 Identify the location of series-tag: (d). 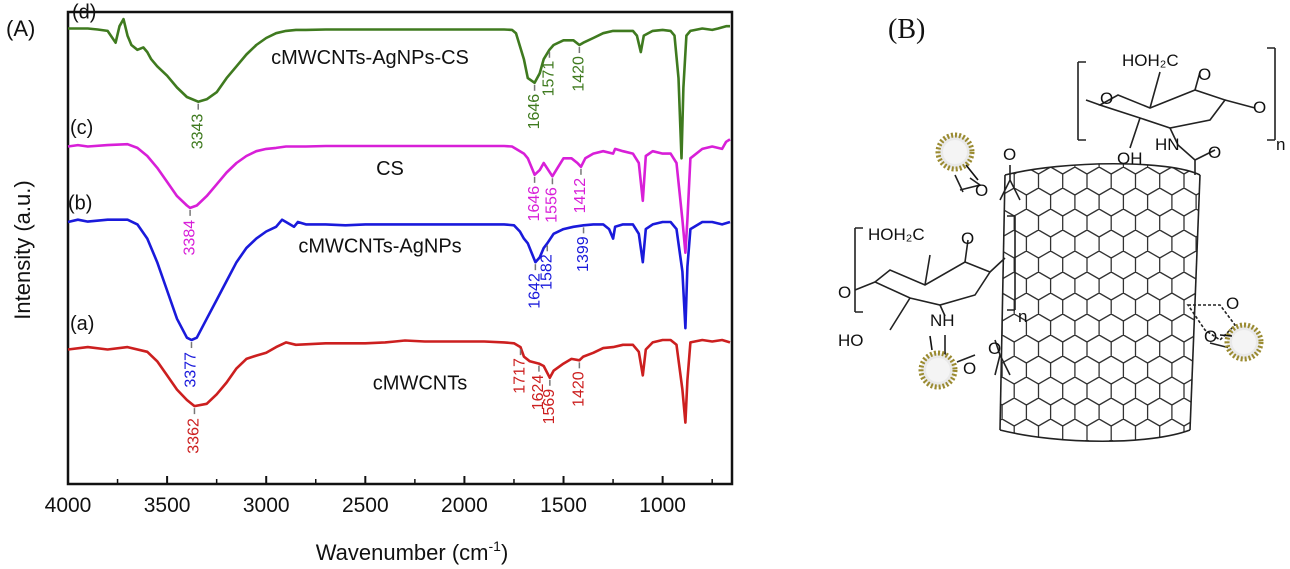
(84, 13).